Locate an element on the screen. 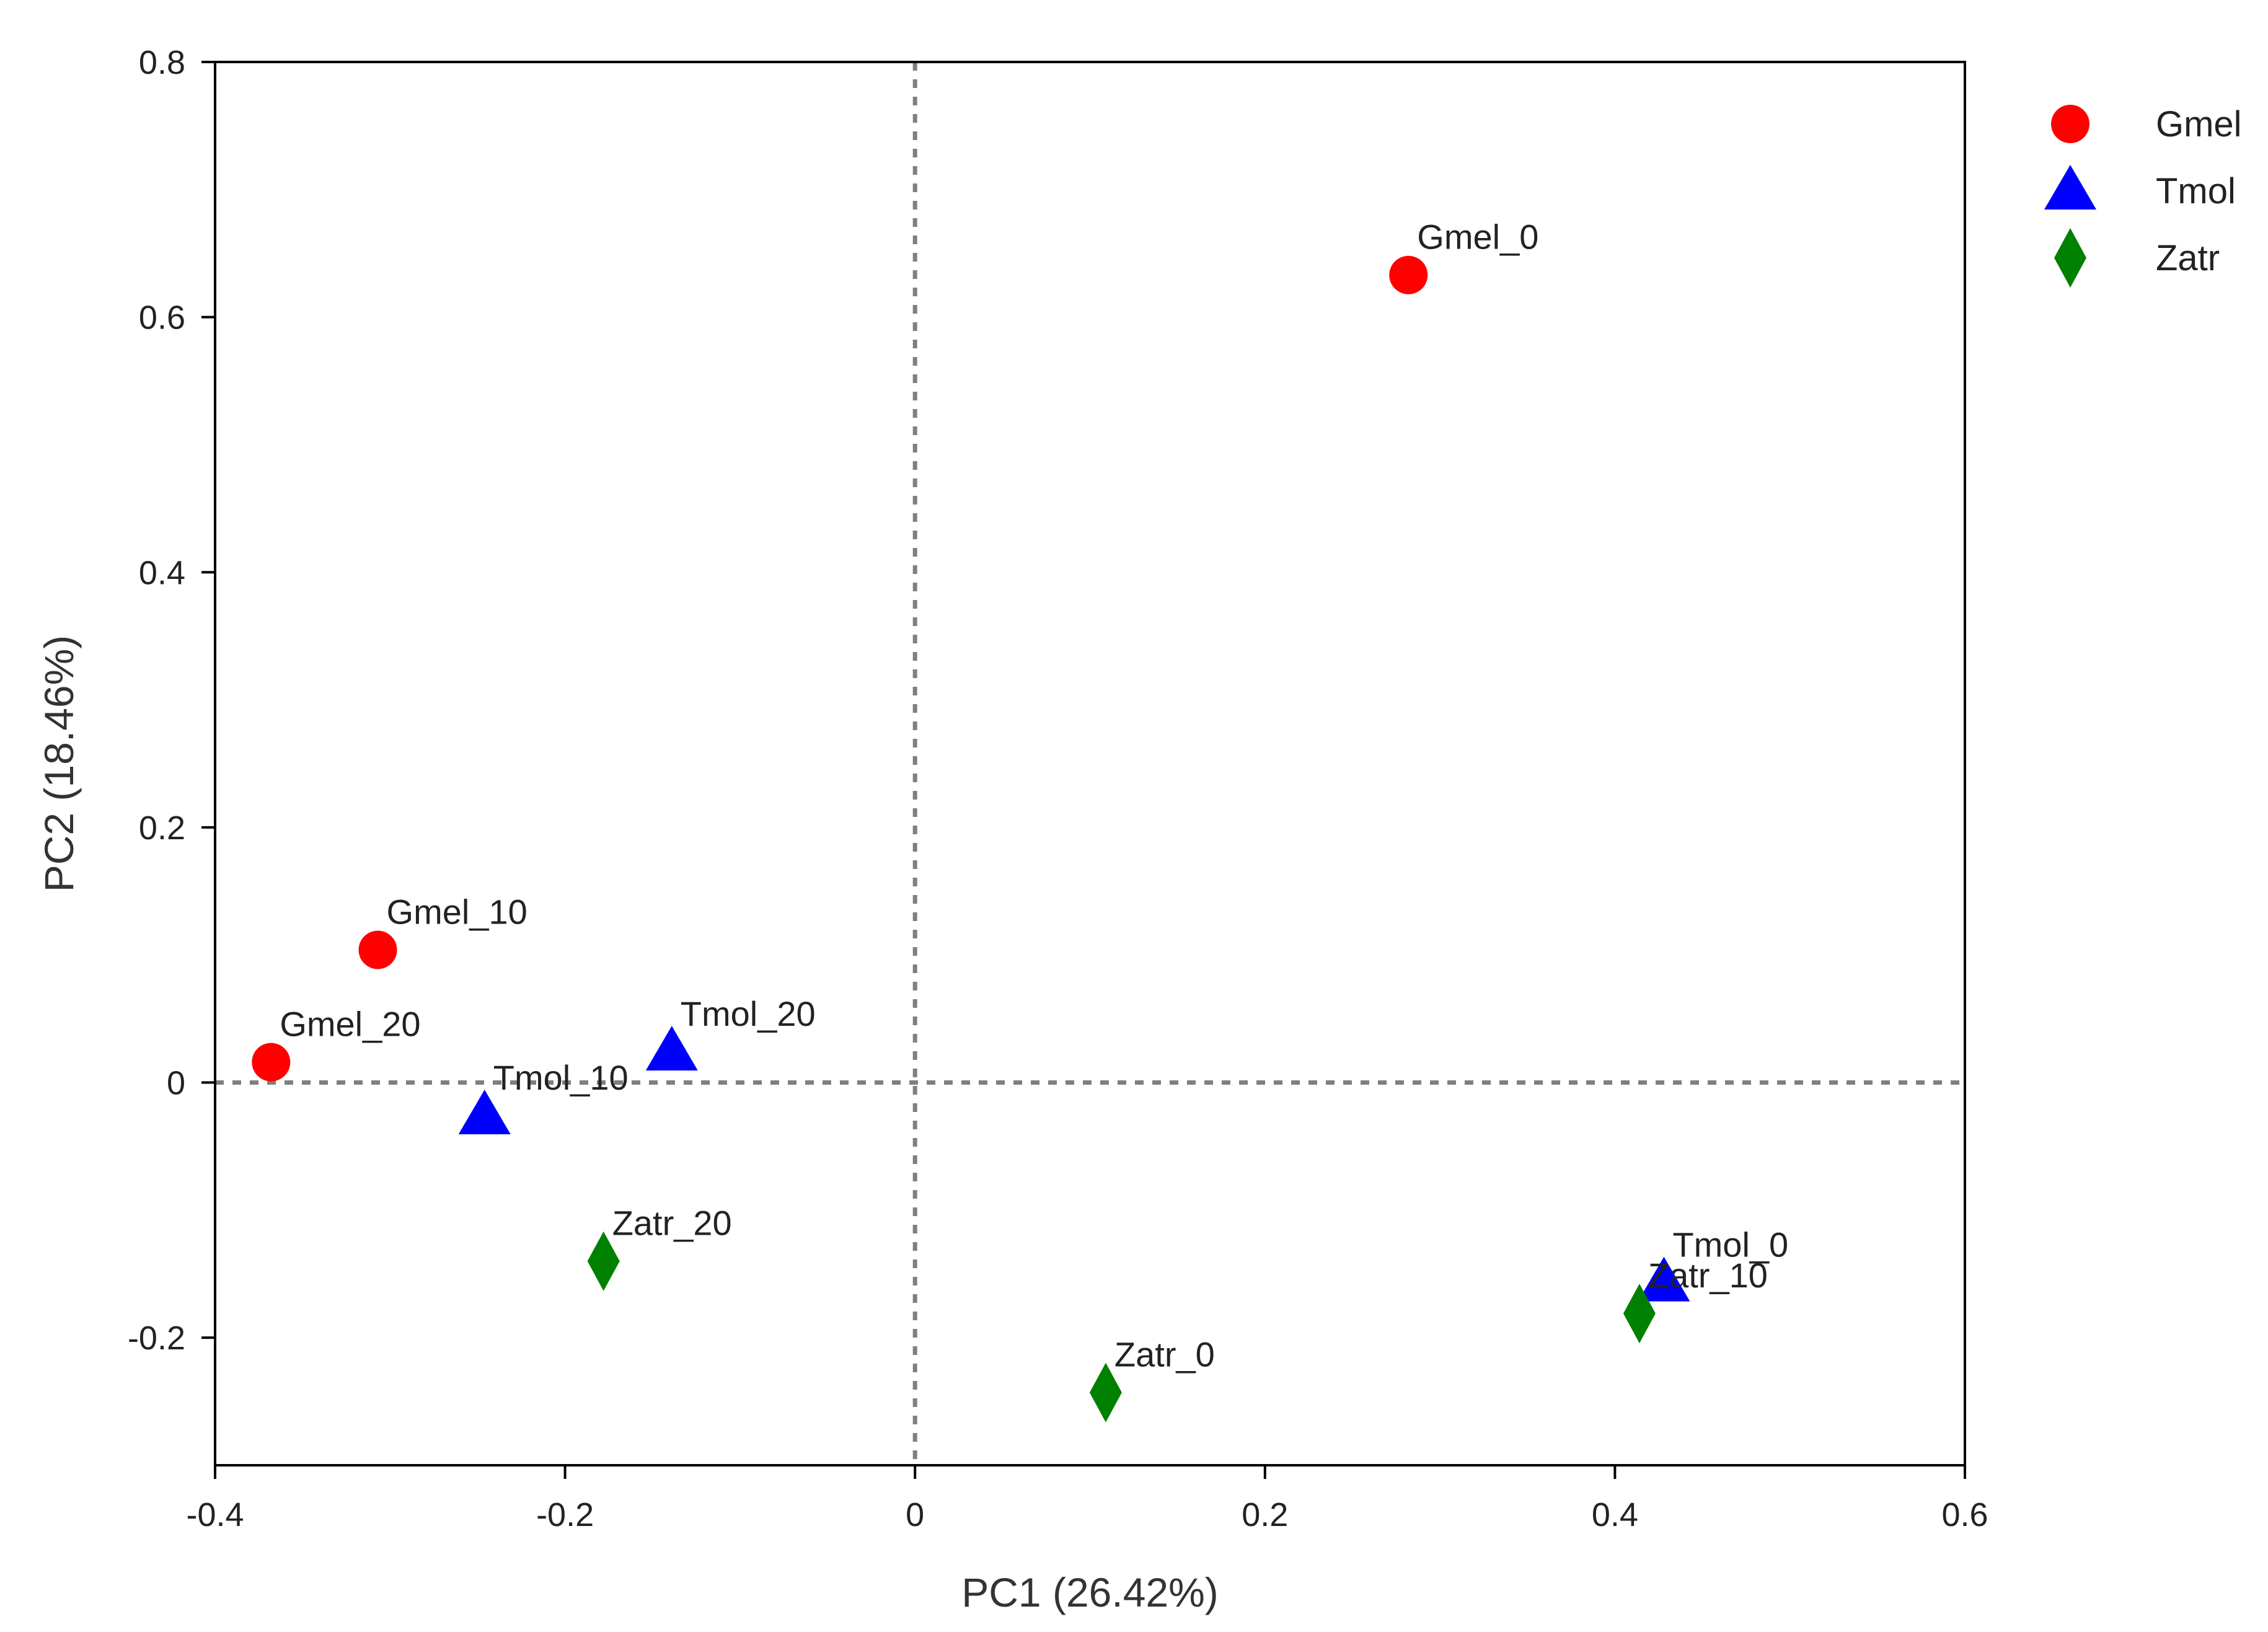 The height and width of the screenshot is (1632, 2268). point-label: Tmol_0 is located at coordinates (1730, 1244).